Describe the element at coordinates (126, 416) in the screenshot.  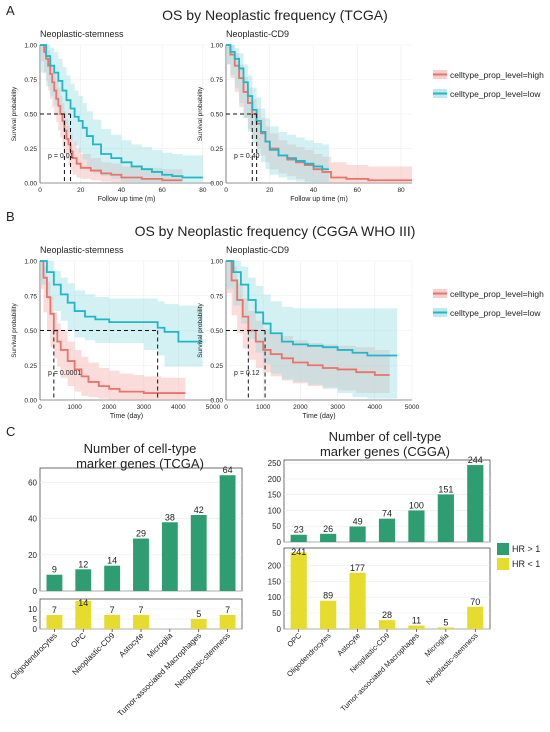
I see `x-axis-label: Time (day)` at that location.